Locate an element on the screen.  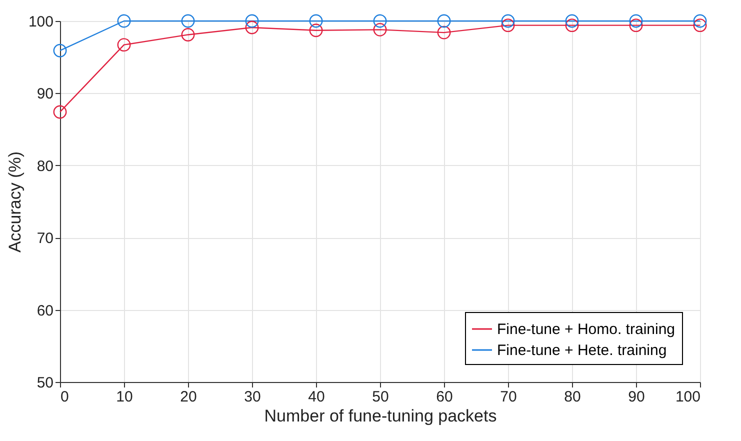
legend-label: Fine-tune + Homo. training is located at coordinates (586, 329).